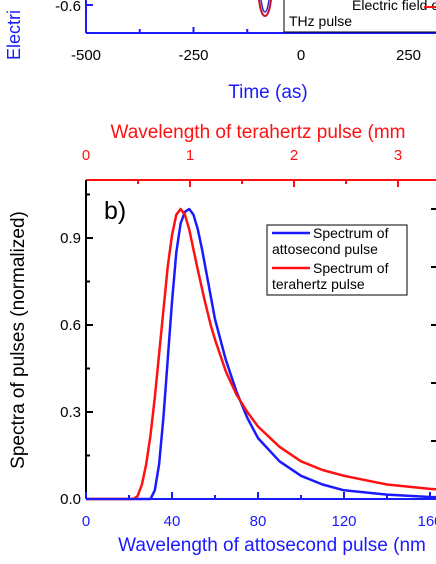 This screenshot has width=436, height=564. I want to click on top-axis-tick-label: 3, so click(398, 155).